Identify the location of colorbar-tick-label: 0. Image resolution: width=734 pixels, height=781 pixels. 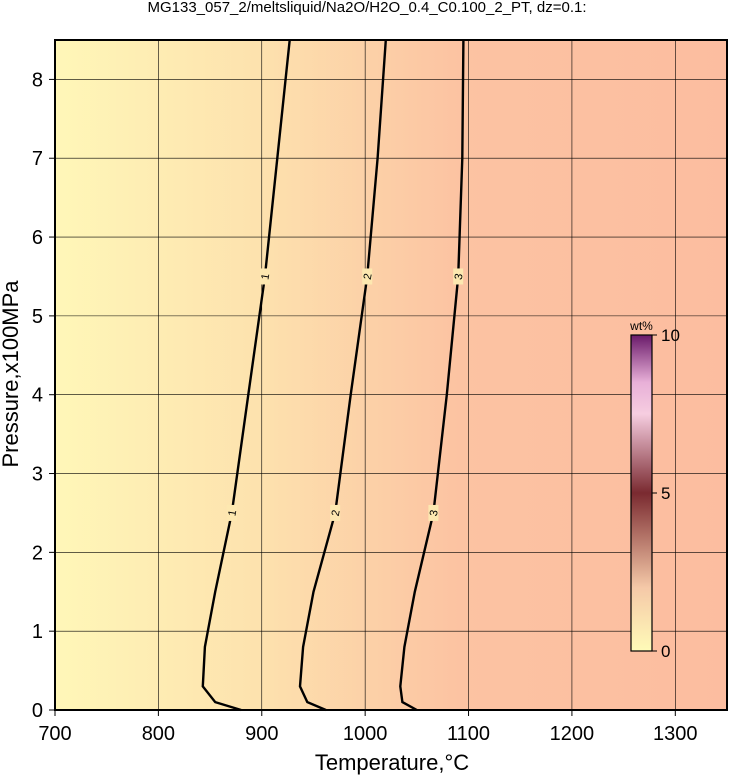
(665, 651).